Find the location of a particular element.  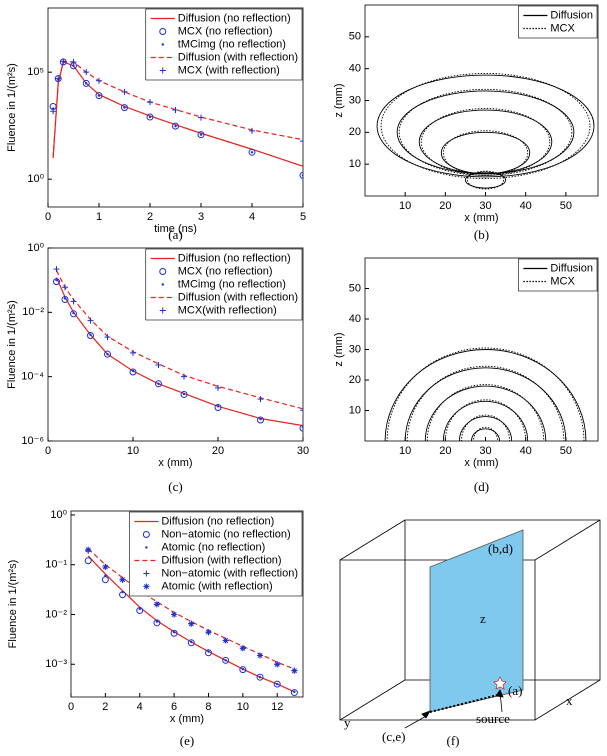

x-tick-label: 20 is located at coordinates (445, 206).